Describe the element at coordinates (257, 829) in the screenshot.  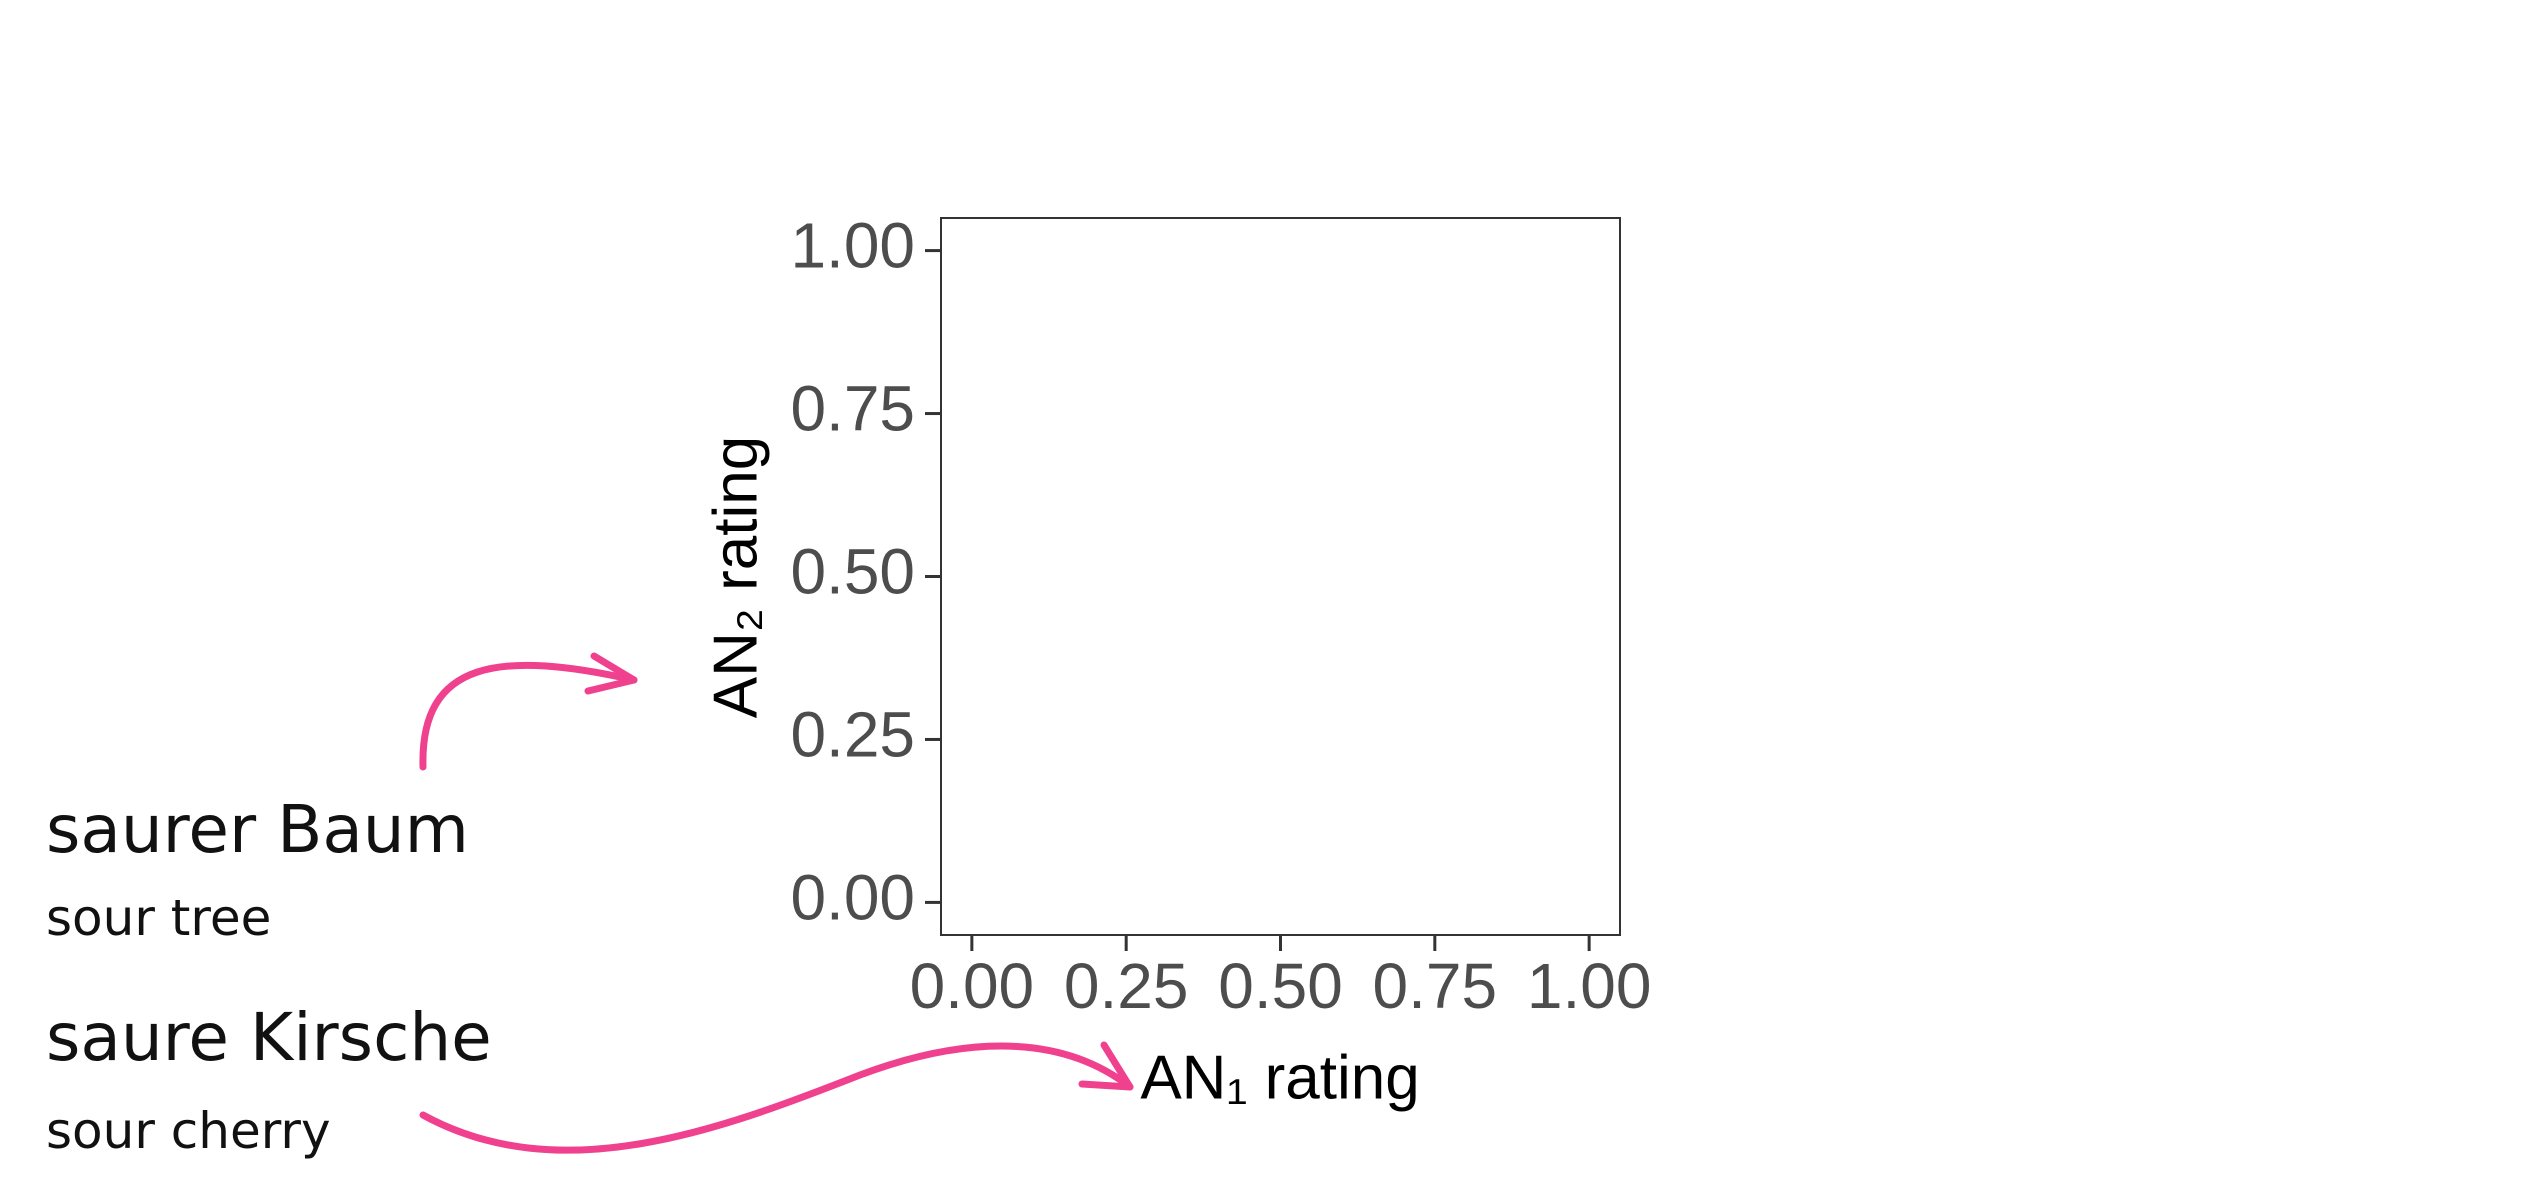
I see `annotation-text: saurer Baum` at that location.